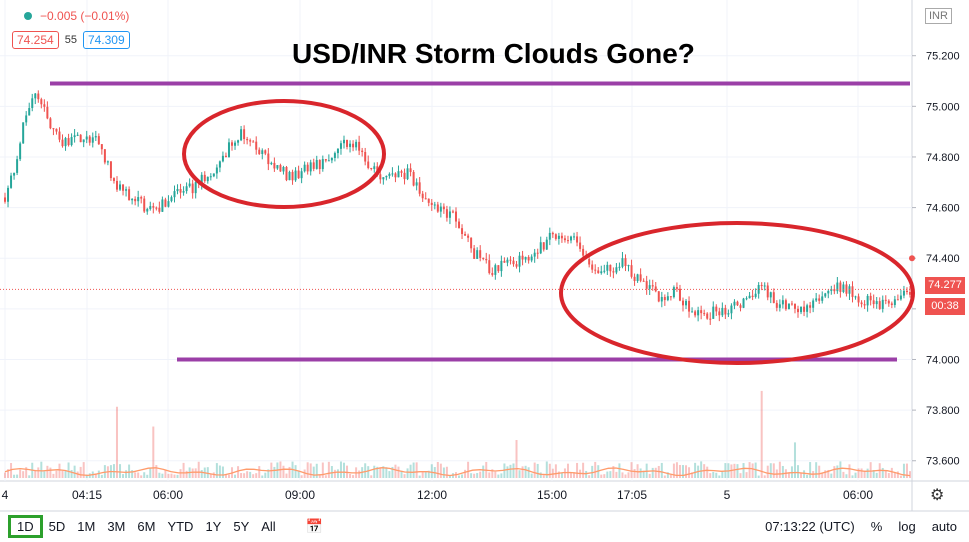 The width and height of the screenshot is (969, 542). What do you see at coordinates (116, 526) in the screenshot?
I see `timeframe-3m: 3M` at bounding box center [116, 526].